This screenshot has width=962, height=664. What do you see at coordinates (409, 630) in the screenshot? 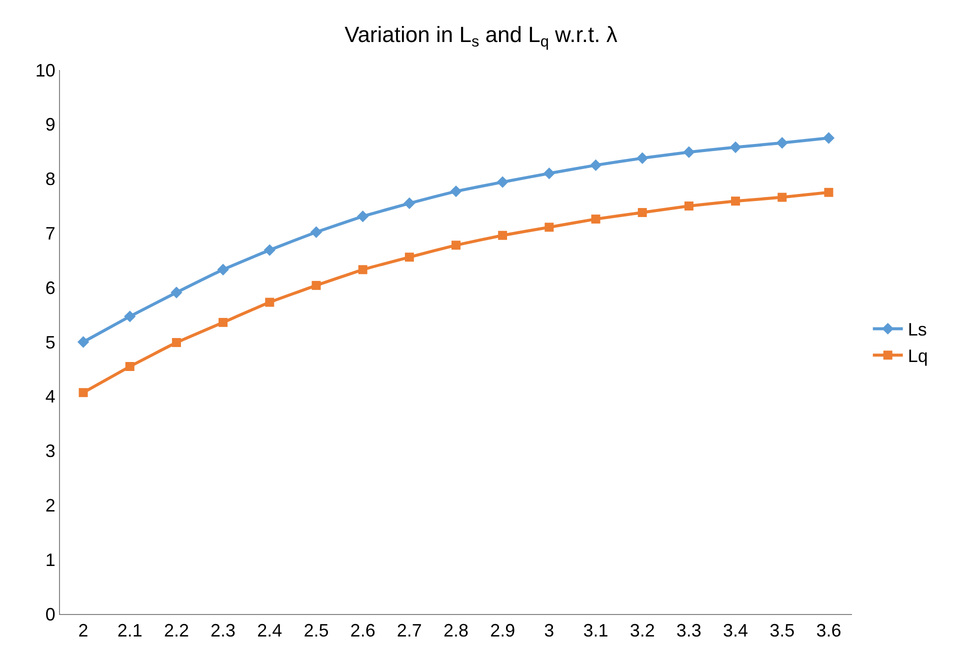
I see `x-tick-label: 2.7` at bounding box center [409, 630].